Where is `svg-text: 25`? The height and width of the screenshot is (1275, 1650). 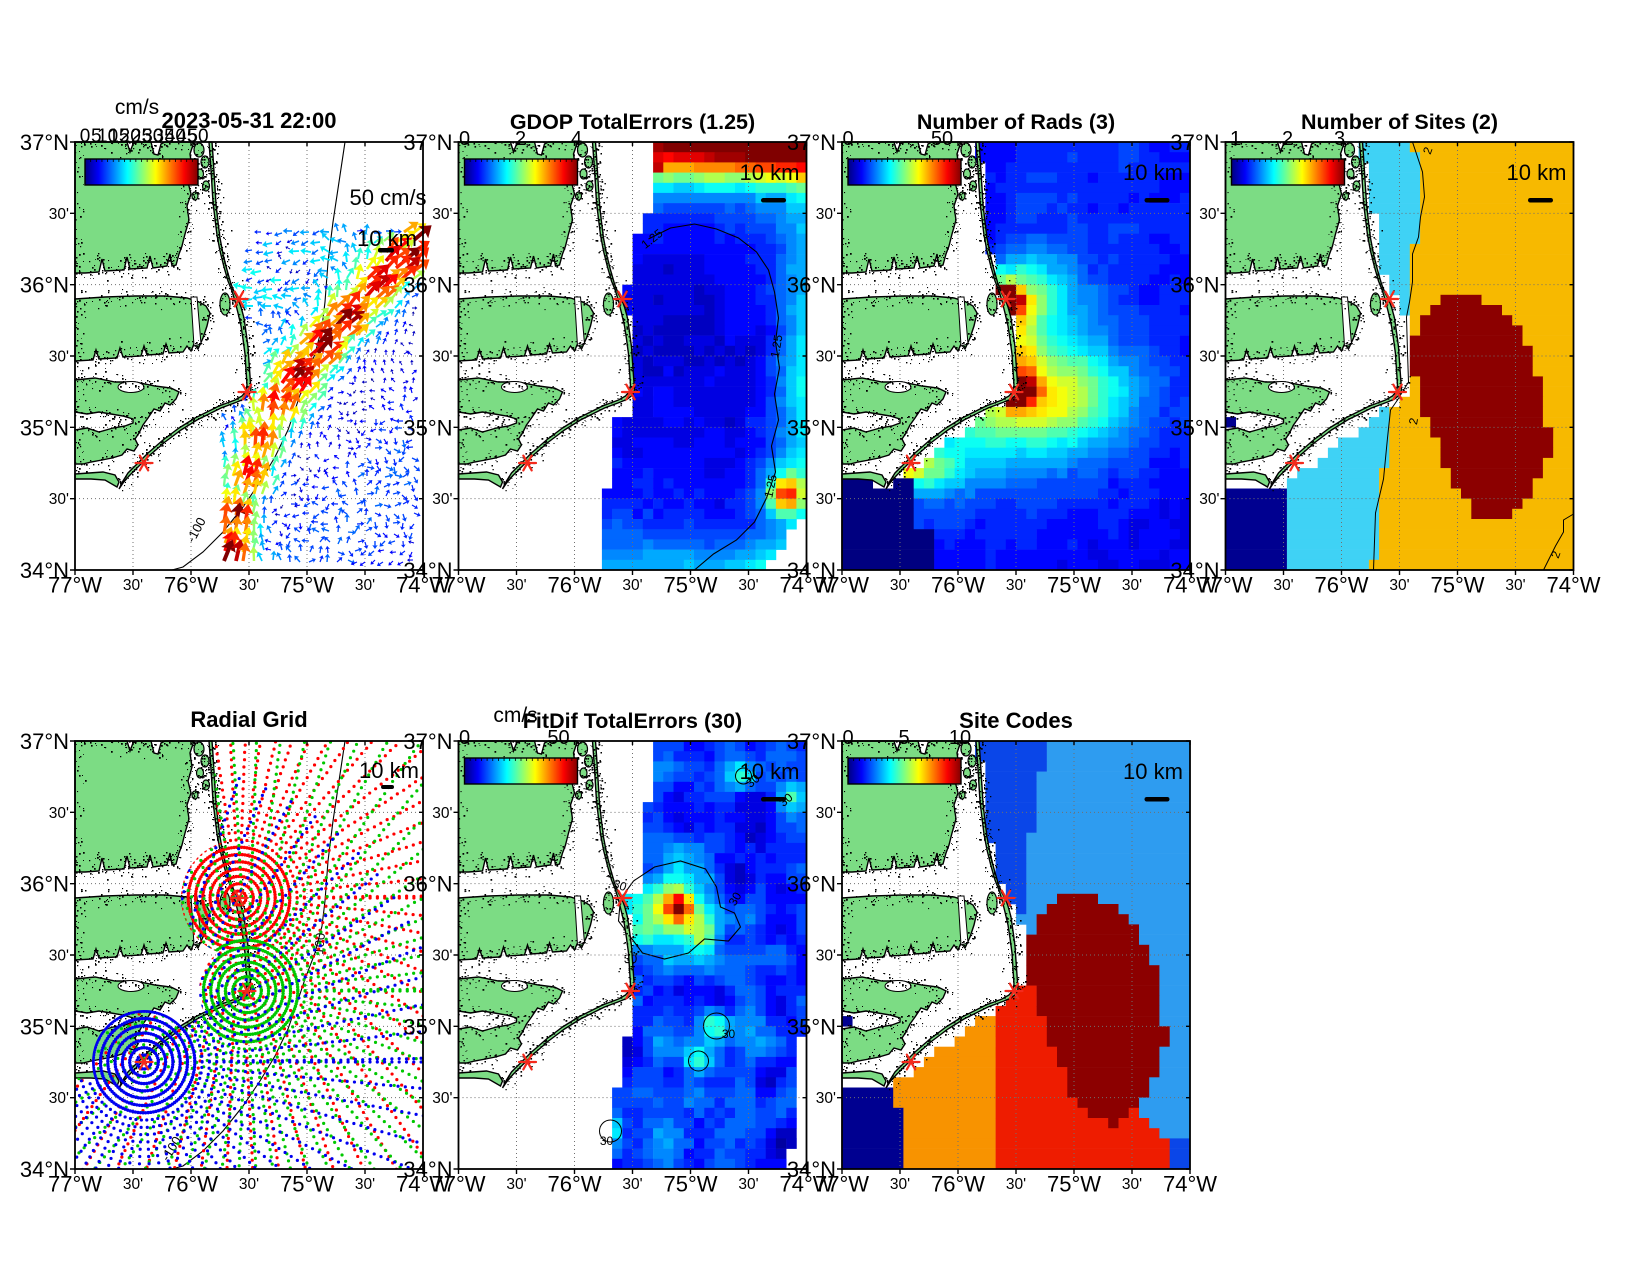
svg-text: 25 is located at coordinates (141, 136).